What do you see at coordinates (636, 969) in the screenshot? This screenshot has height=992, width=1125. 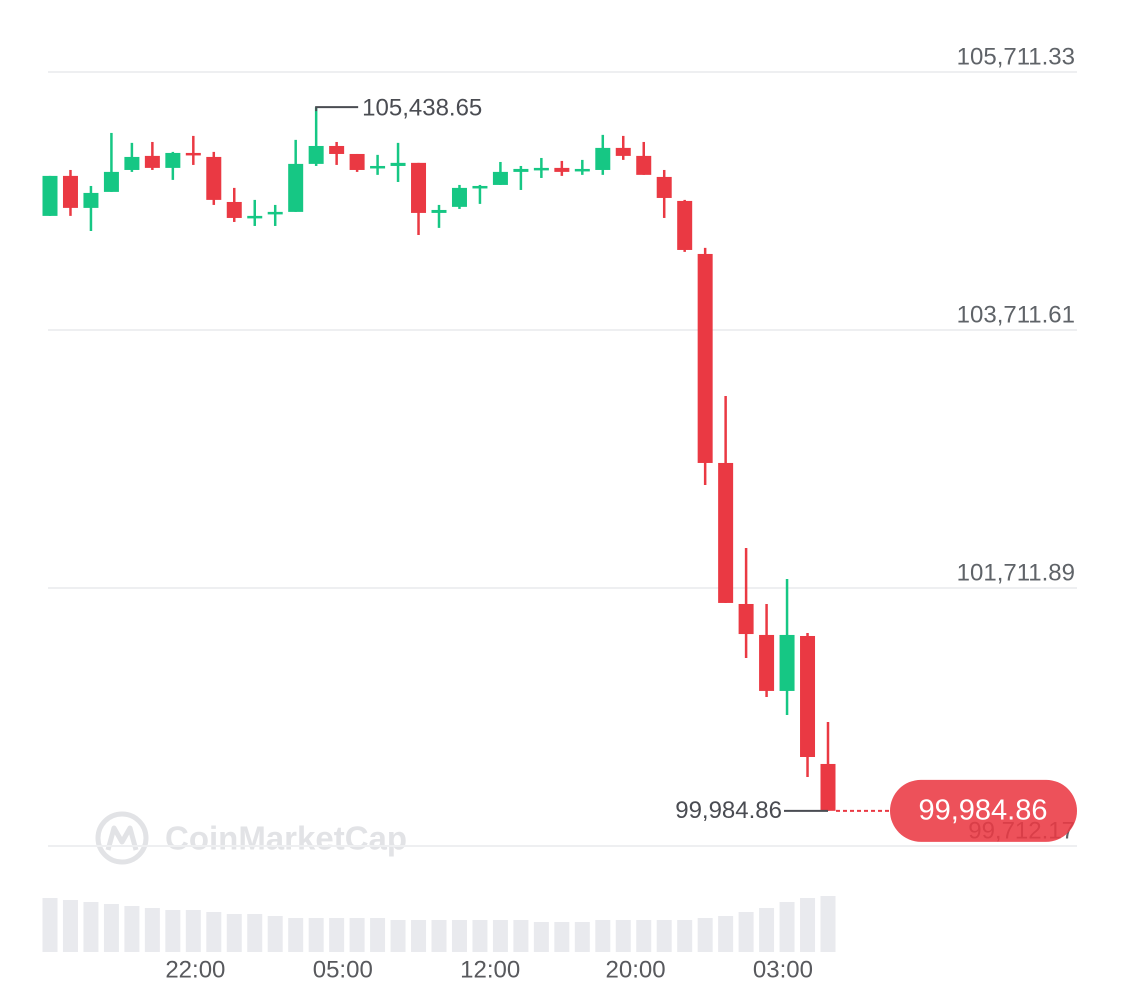 I see `x-tick-label: 20:00` at bounding box center [636, 969].